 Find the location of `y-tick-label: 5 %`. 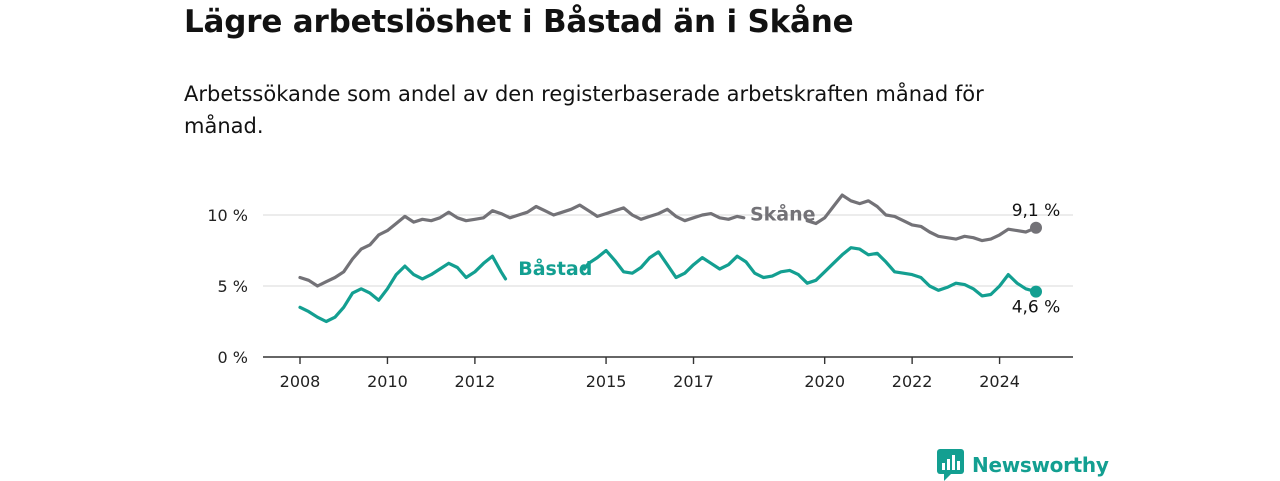

y-tick-label: 5 % is located at coordinates (233, 286).